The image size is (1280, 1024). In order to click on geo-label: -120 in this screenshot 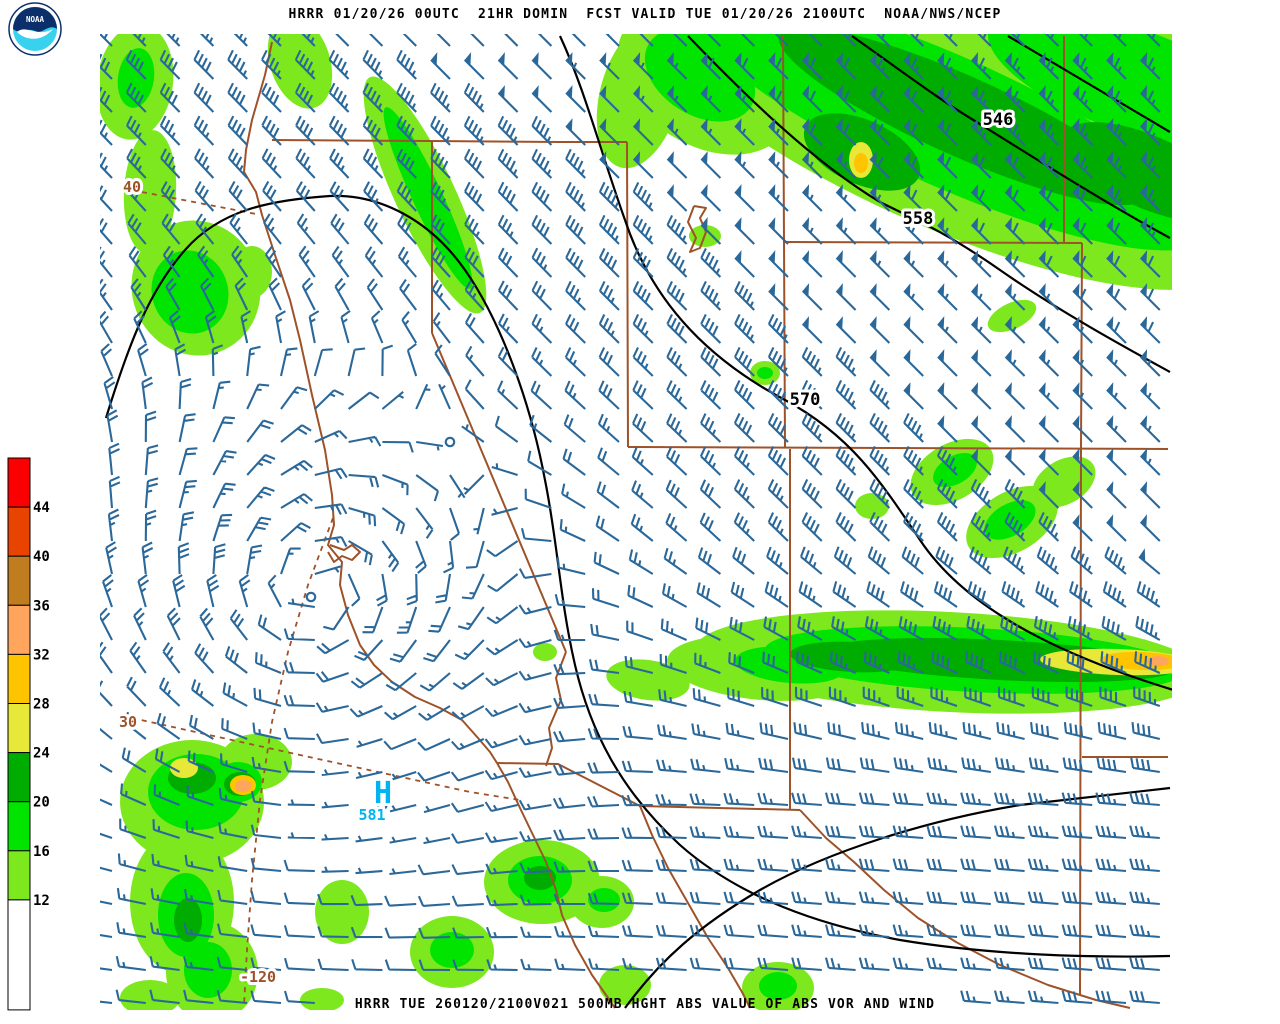, I will do `click(258, 977)`.